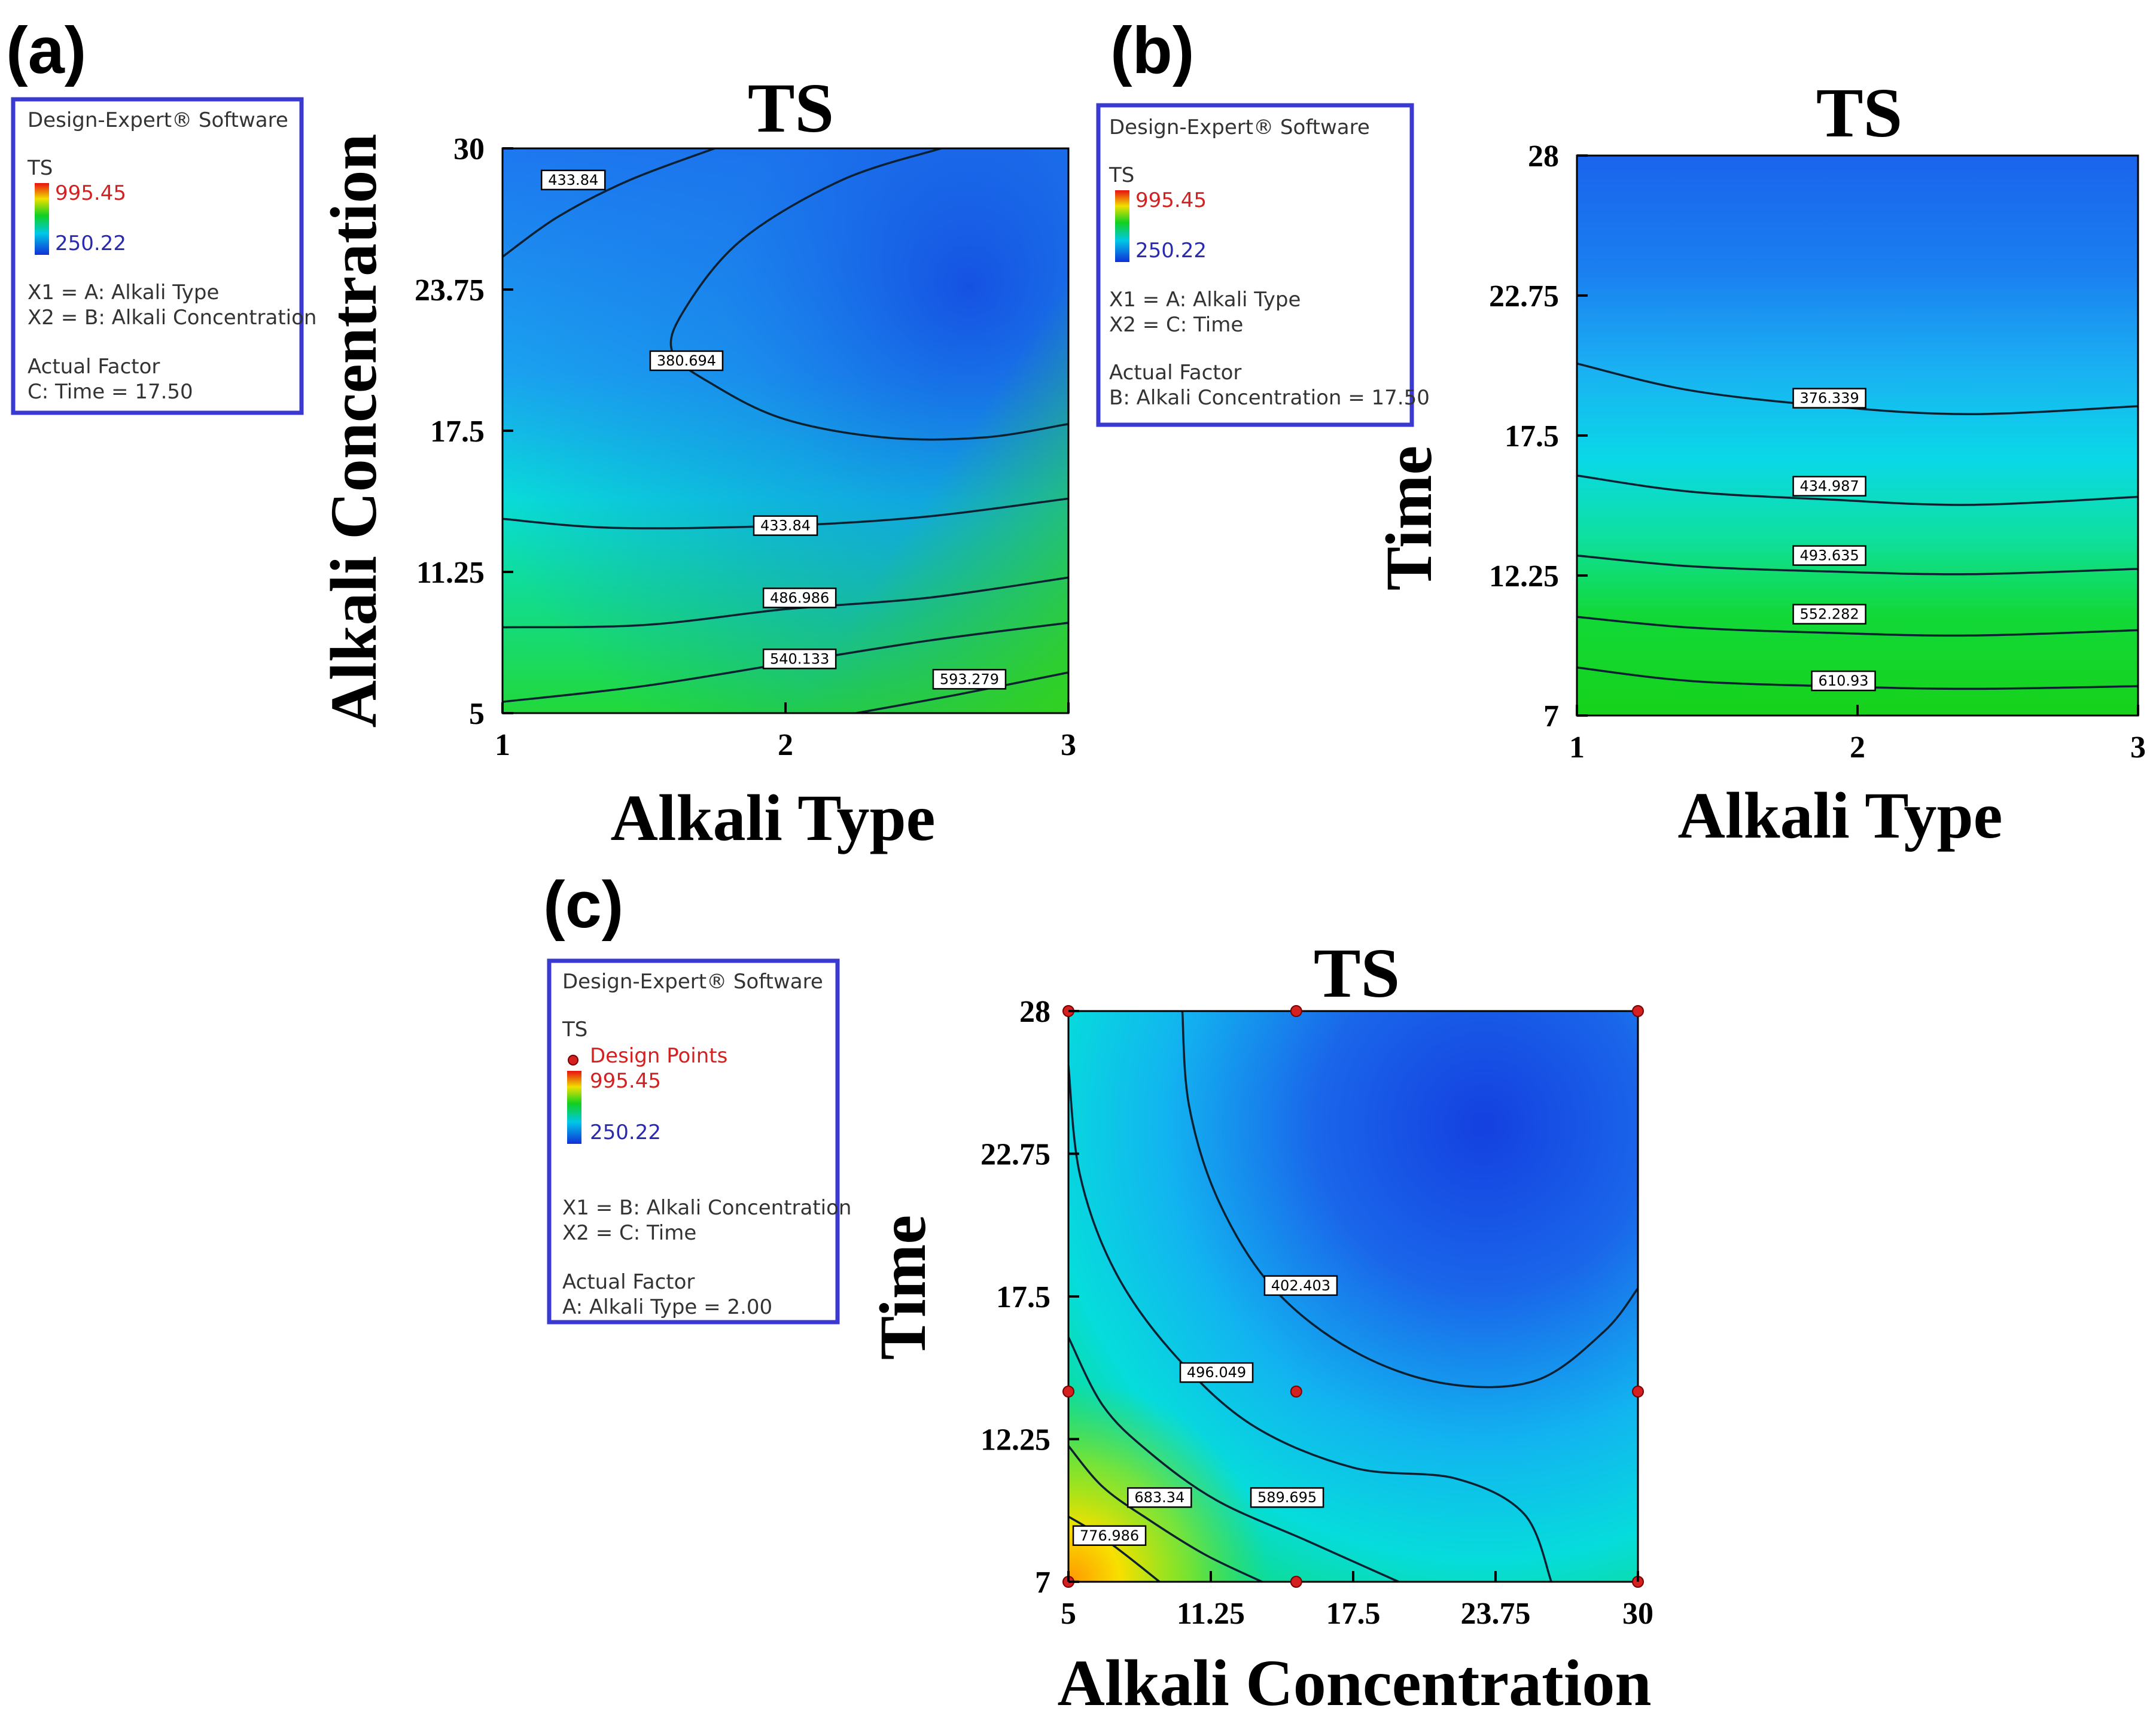  Describe the element at coordinates (1269, 398) in the screenshot. I see `legend-actual-factor: B: Alkali Concentration = 17.50` at that location.